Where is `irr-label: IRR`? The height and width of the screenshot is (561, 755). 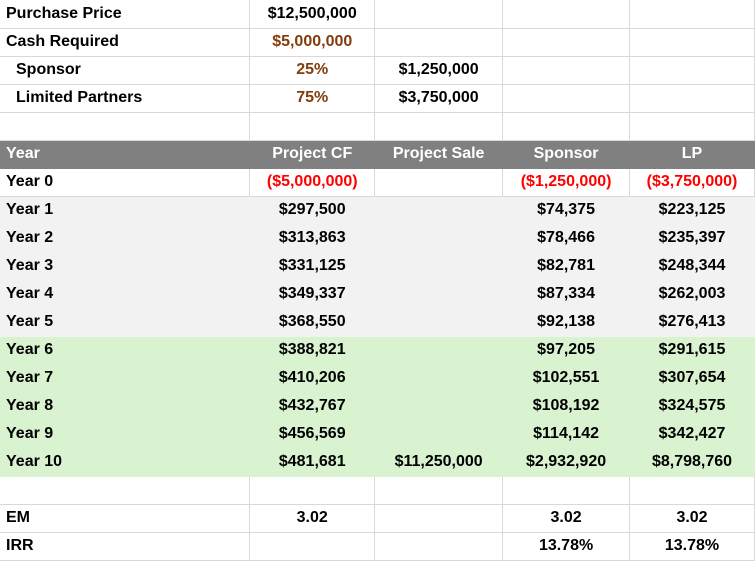
irr-label: IRR is located at coordinates (125, 546).